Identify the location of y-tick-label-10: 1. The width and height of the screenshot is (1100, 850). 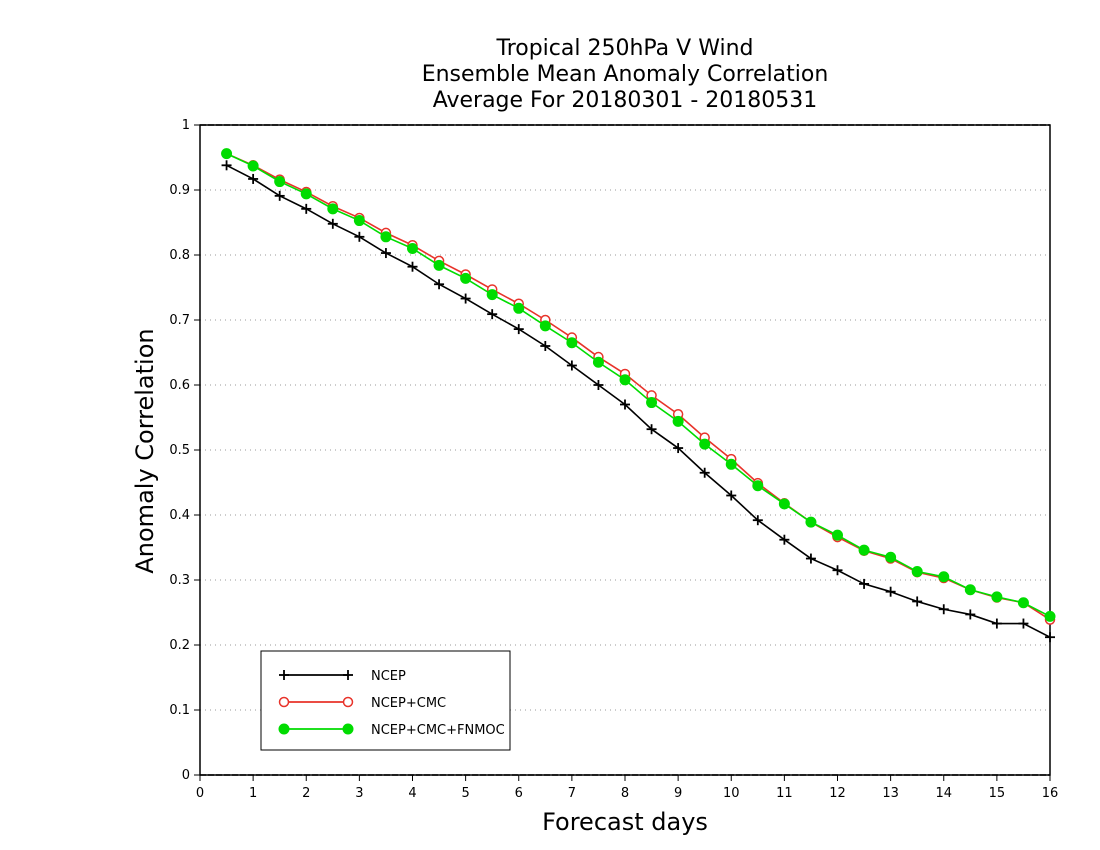
(186, 125).